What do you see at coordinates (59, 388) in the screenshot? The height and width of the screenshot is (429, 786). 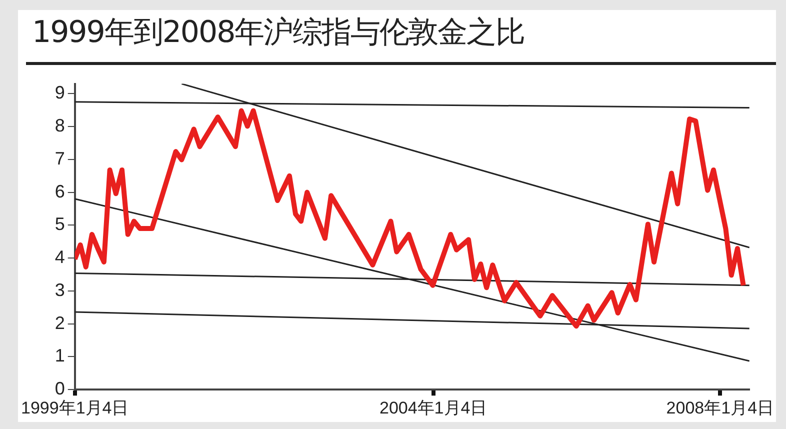 I see `y-tick-label: 0` at bounding box center [59, 388].